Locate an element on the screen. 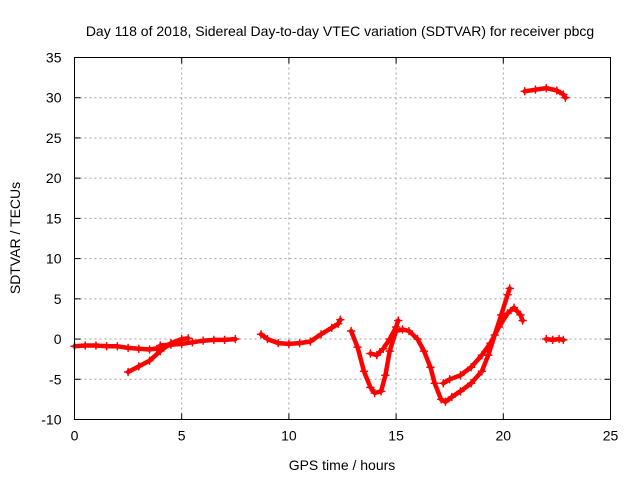  x-tick-label: 20 is located at coordinates (504, 436).